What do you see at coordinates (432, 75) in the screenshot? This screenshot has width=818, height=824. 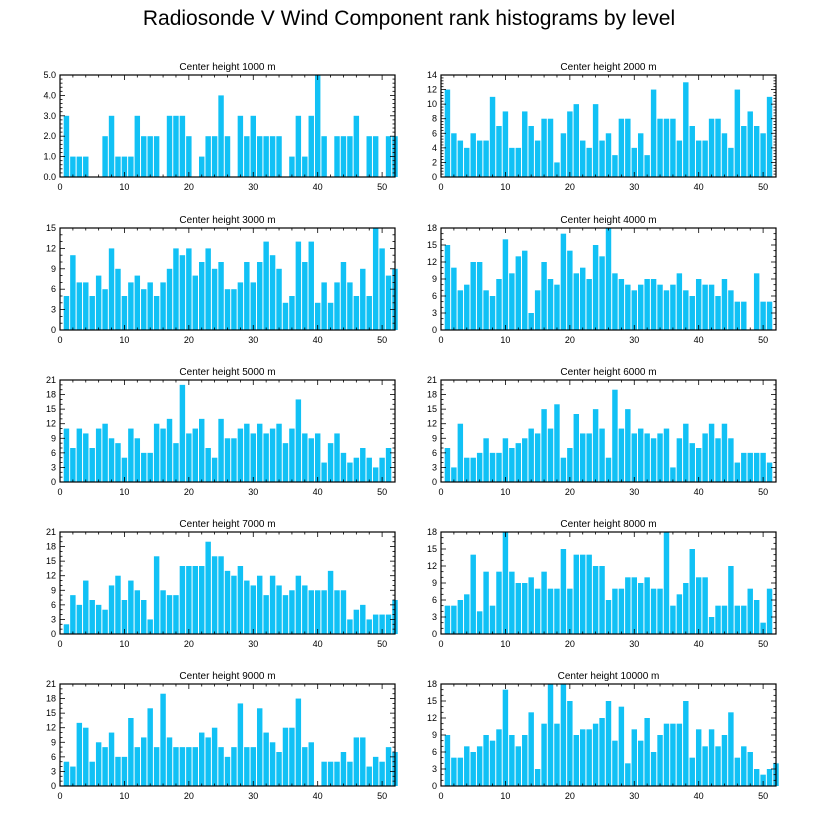 I see `y-tick-label: 14` at bounding box center [432, 75].